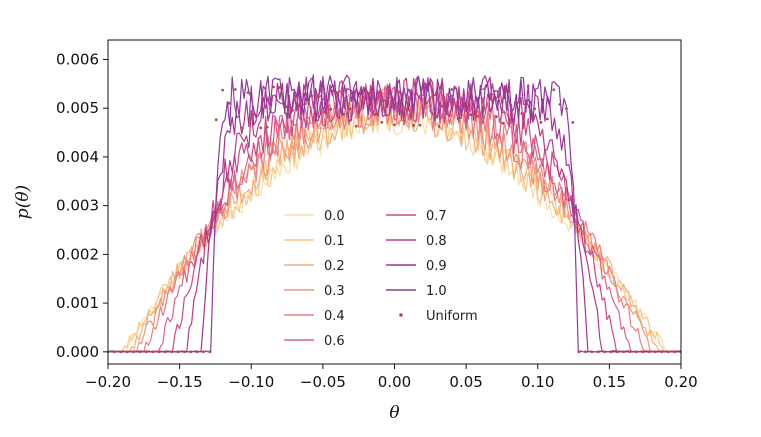 The width and height of the screenshot is (761, 437). I want to click on legend: 0.0 0.1 0.2 0.3 0.4 0.6 0.7 0.8 0.9 1.0 Uniform, so click(381, 279).